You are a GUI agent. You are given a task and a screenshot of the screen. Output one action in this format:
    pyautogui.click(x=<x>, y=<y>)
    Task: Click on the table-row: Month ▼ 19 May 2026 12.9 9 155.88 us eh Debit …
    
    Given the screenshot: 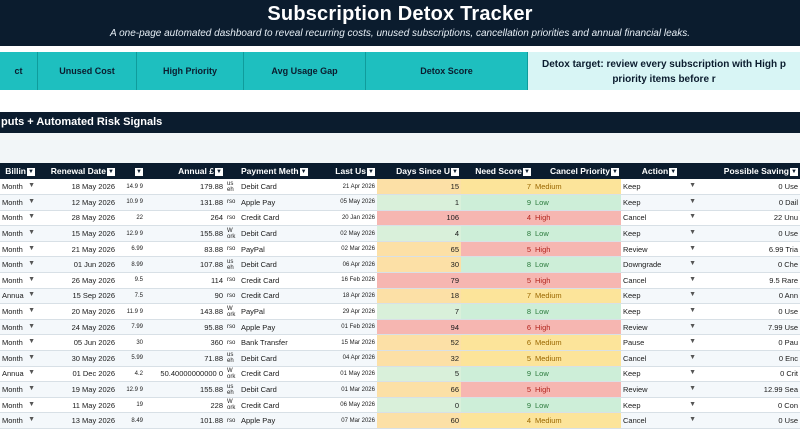 What is the action you would take?
    pyautogui.click(x=400, y=389)
    